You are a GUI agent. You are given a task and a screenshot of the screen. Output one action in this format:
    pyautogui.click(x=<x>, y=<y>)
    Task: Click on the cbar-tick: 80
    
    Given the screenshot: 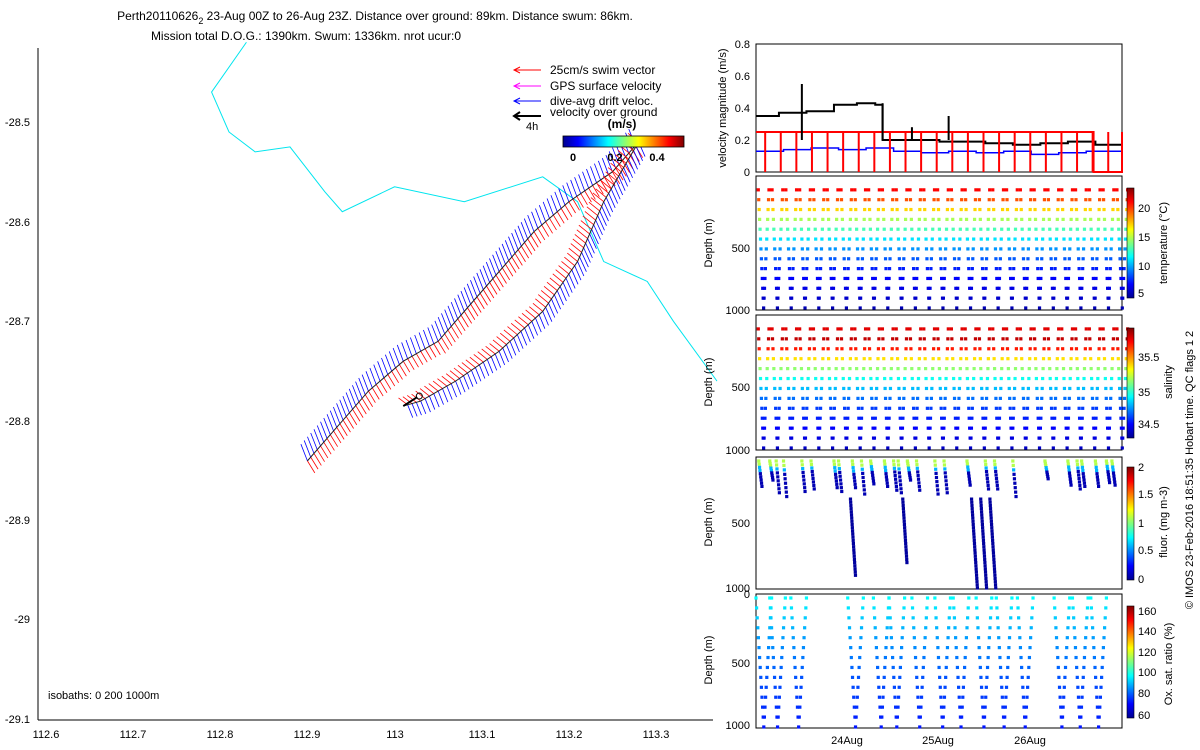 What is the action you would take?
    pyautogui.click(x=1144, y=694)
    